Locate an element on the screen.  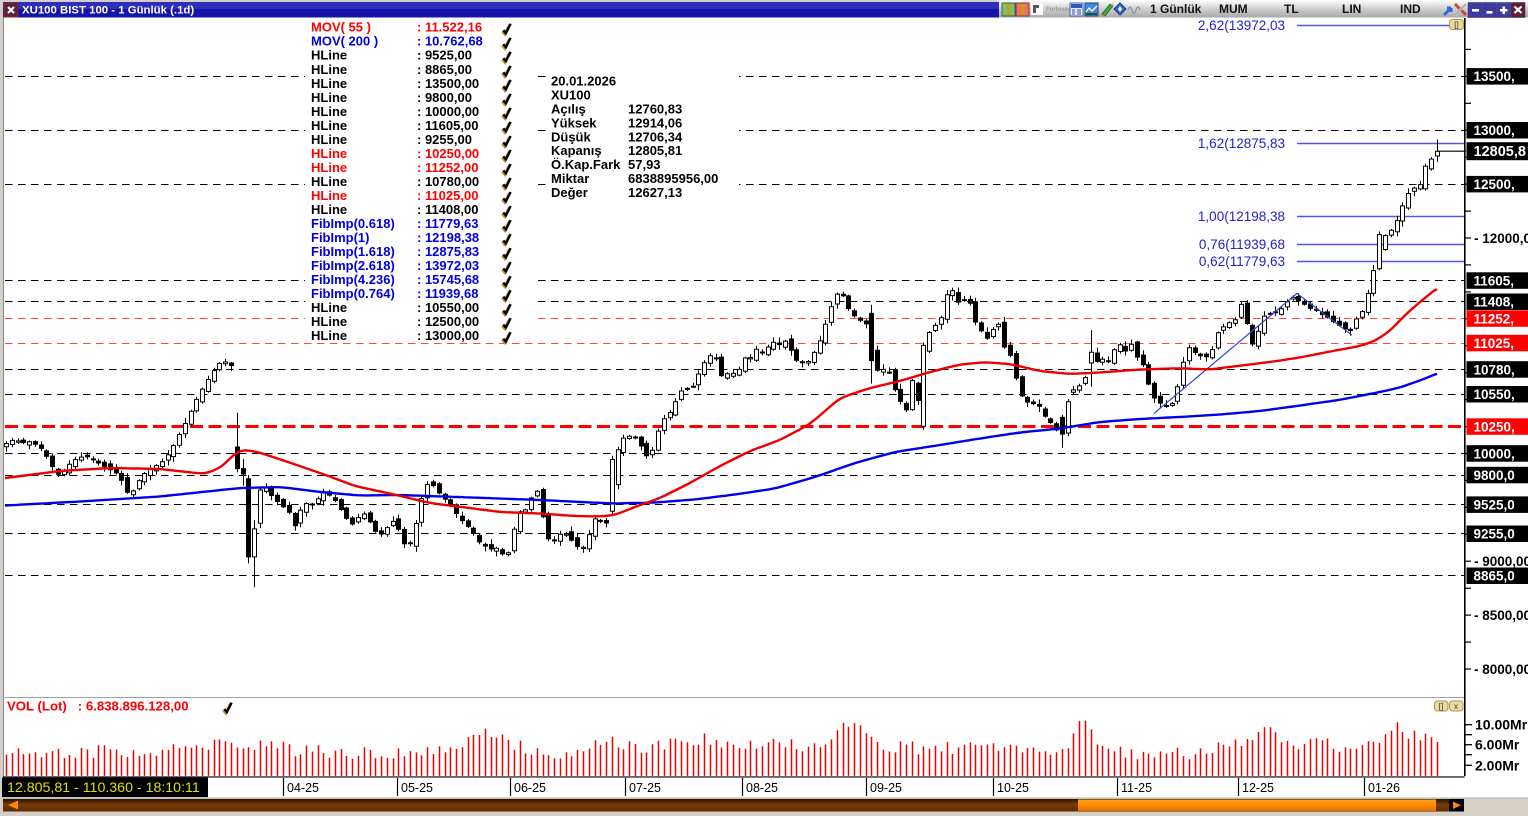
svg-text:: 11025,00: : 11025,00 is located at coordinates (447, 195).